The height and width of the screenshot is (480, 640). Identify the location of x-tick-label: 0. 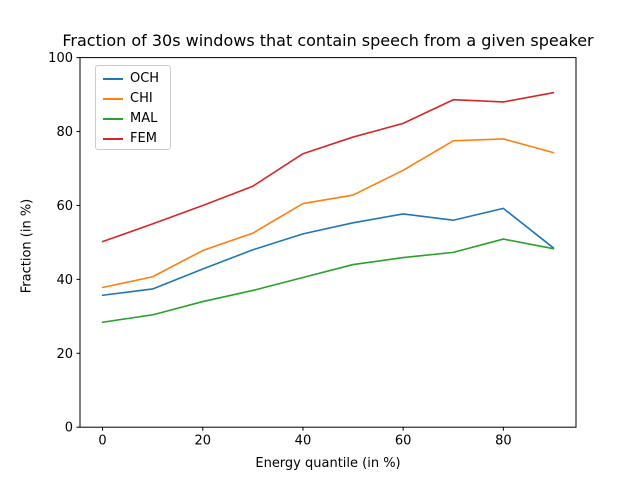
(102, 441).